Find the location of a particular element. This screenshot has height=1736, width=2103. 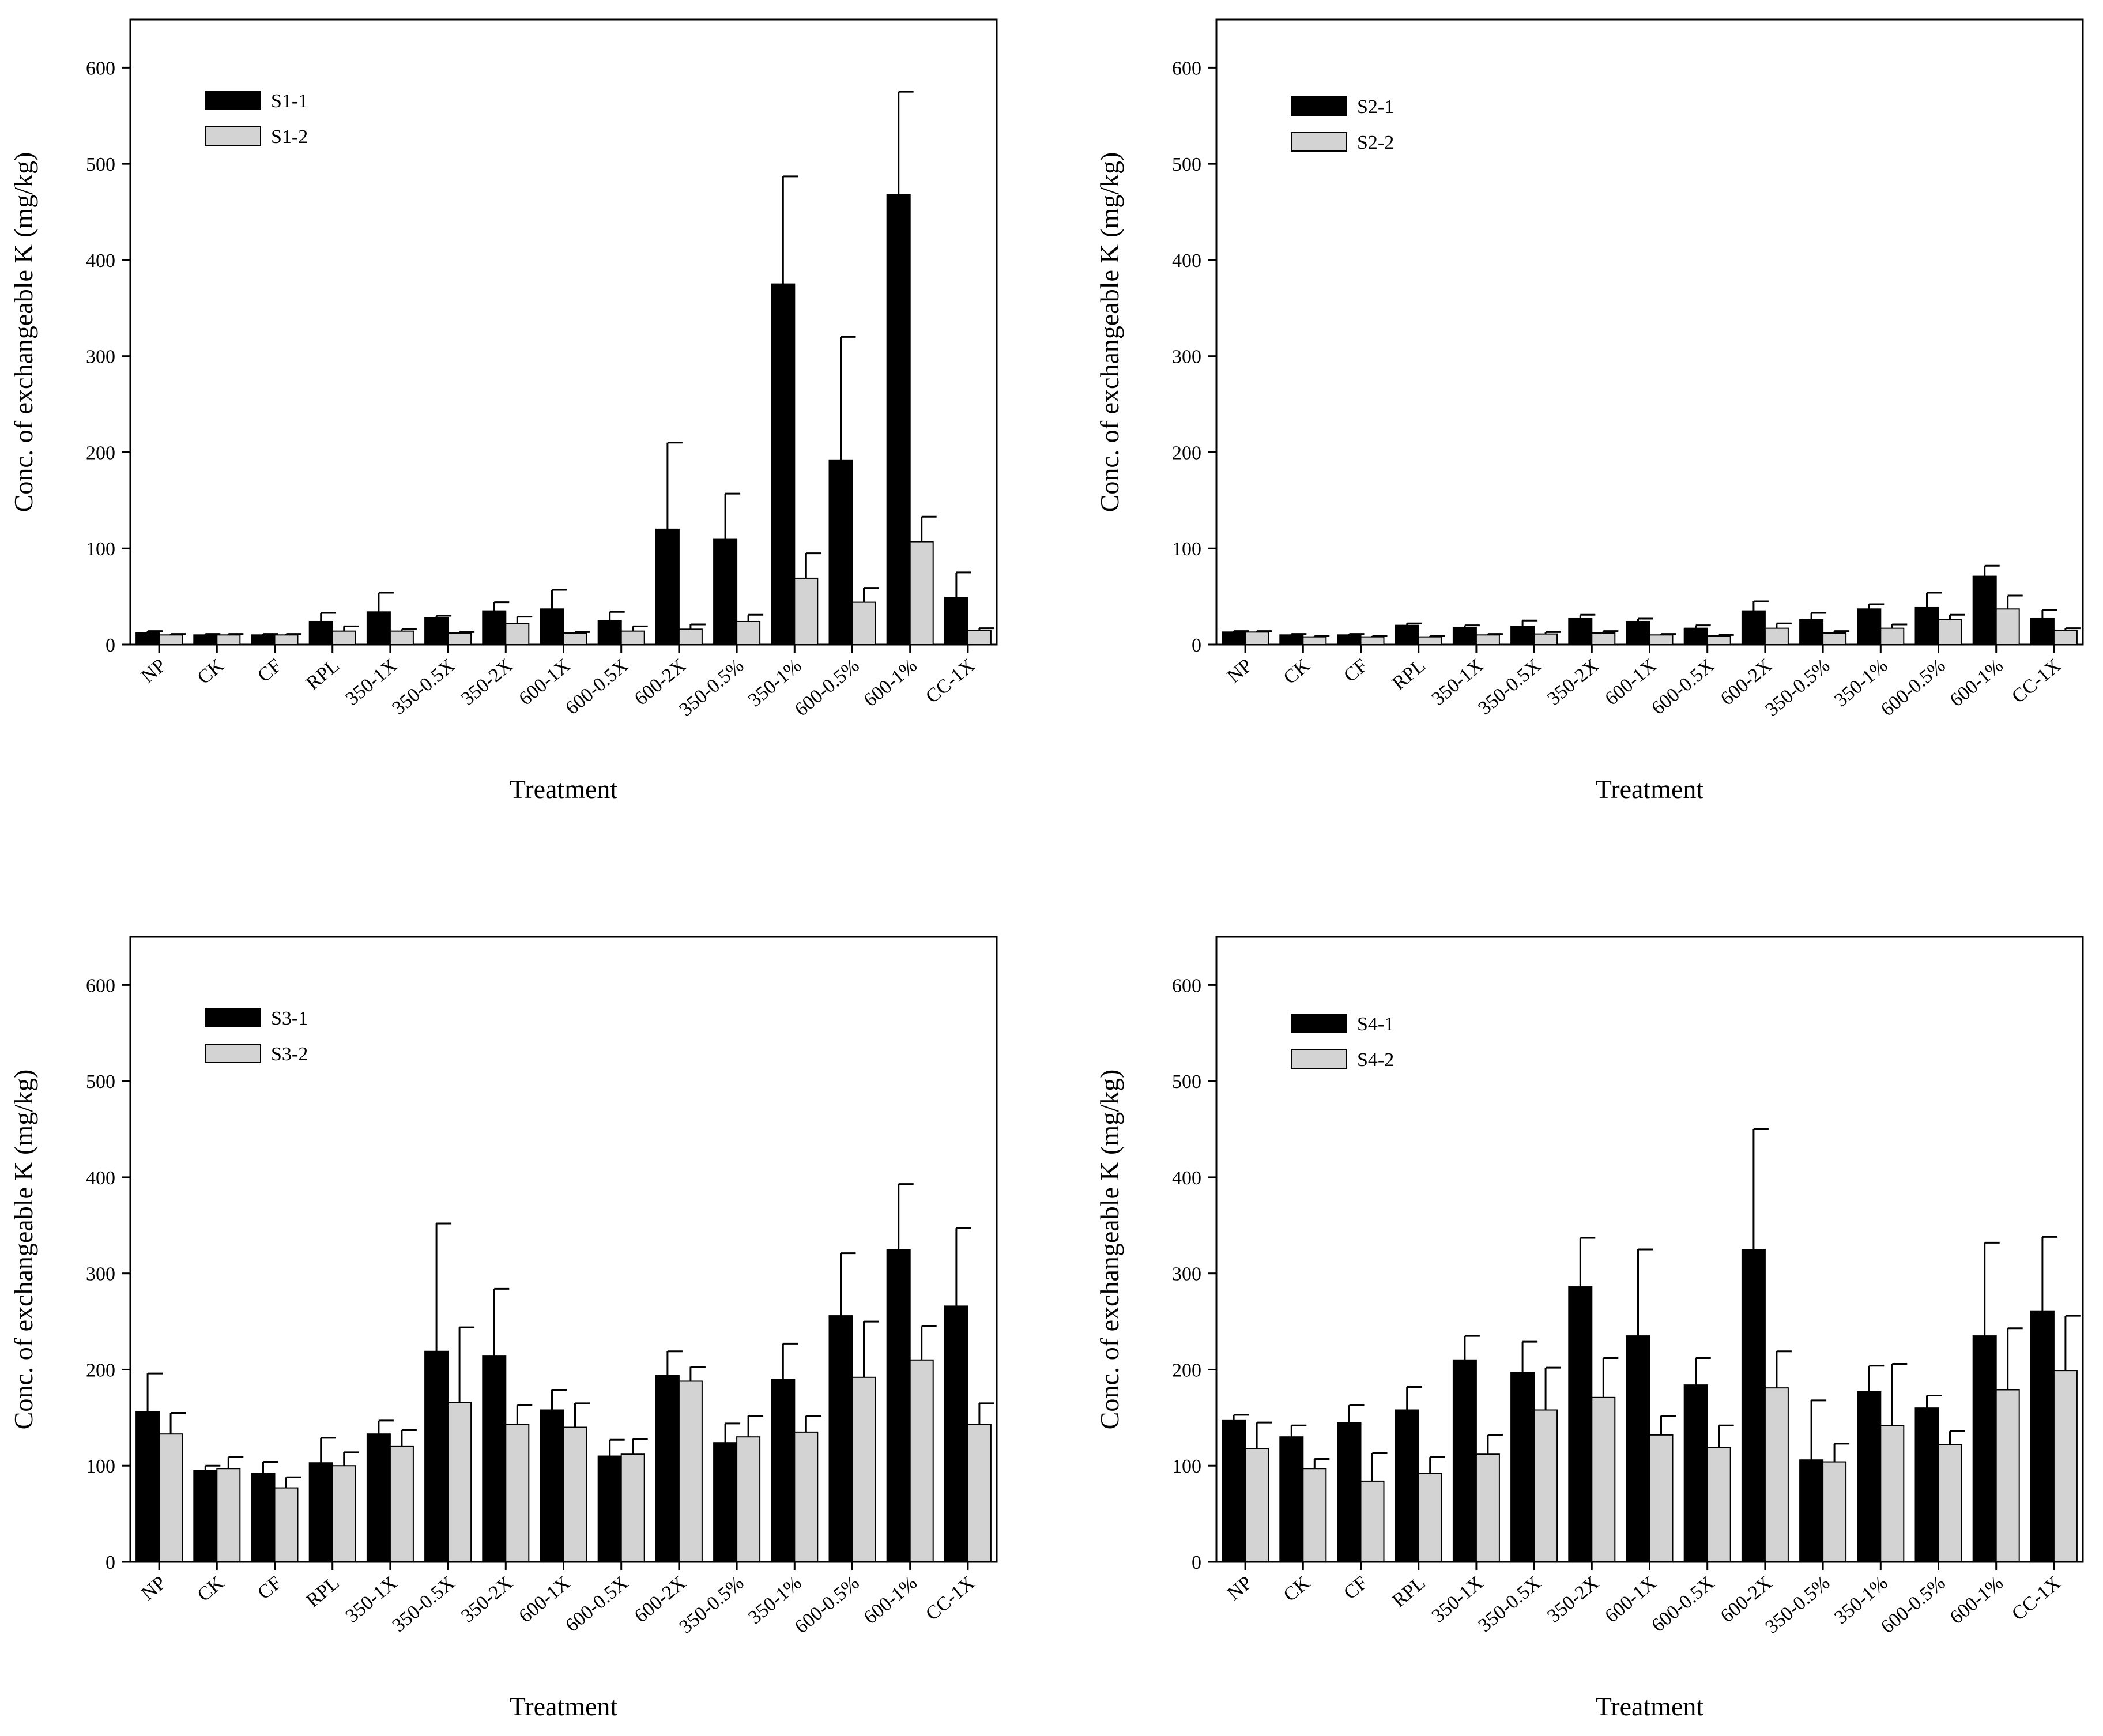

bar-S3-2-350-0.5X is located at coordinates (459, 1482).